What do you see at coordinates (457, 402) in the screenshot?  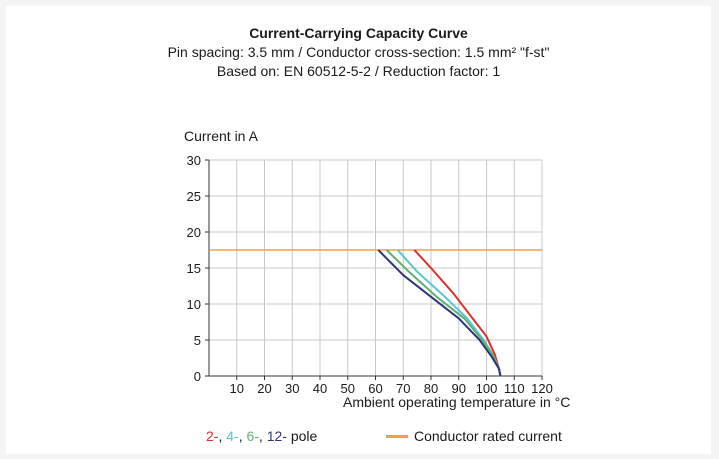 I see `x-axis-label: Ambient operating temperature in °C` at bounding box center [457, 402].